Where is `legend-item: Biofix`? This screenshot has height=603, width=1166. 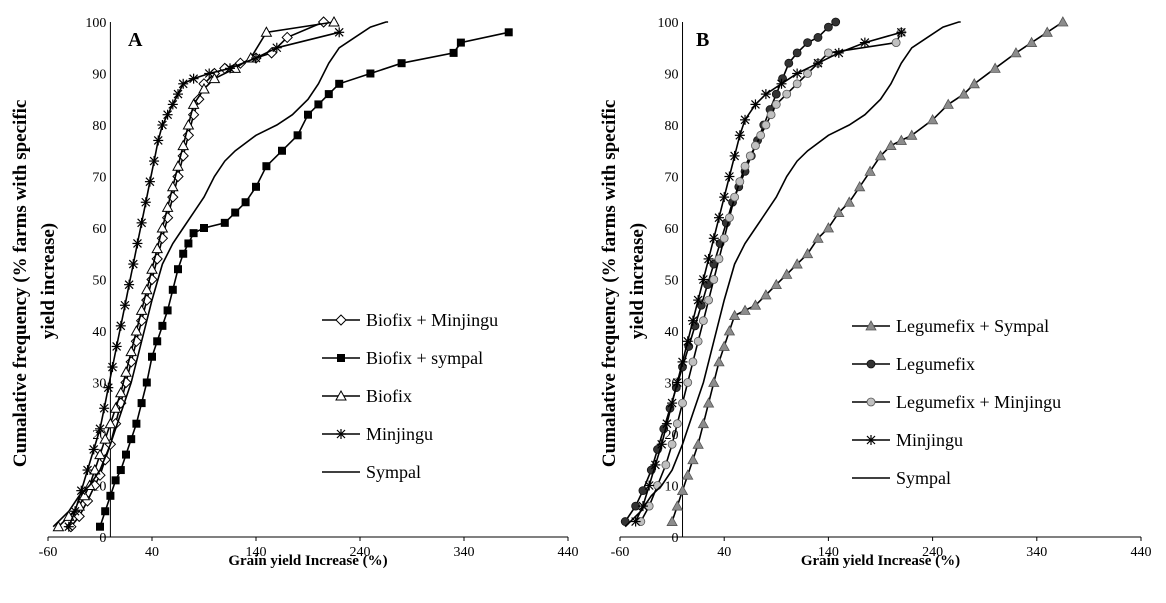 legend-item: Biofix is located at coordinates (367, 396).